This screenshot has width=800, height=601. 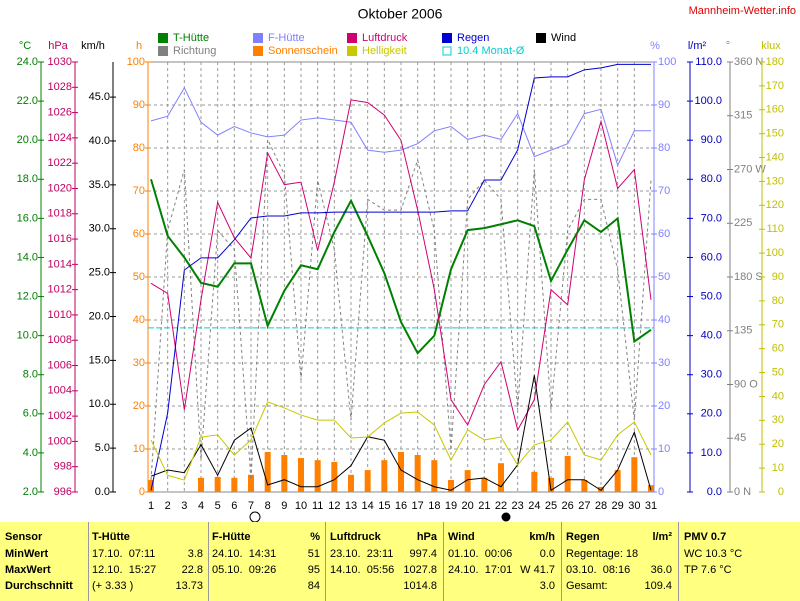 What do you see at coordinates (30, 453) in the screenshot?
I see `y-tick-label: 4.0` at bounding box center [30, 453].